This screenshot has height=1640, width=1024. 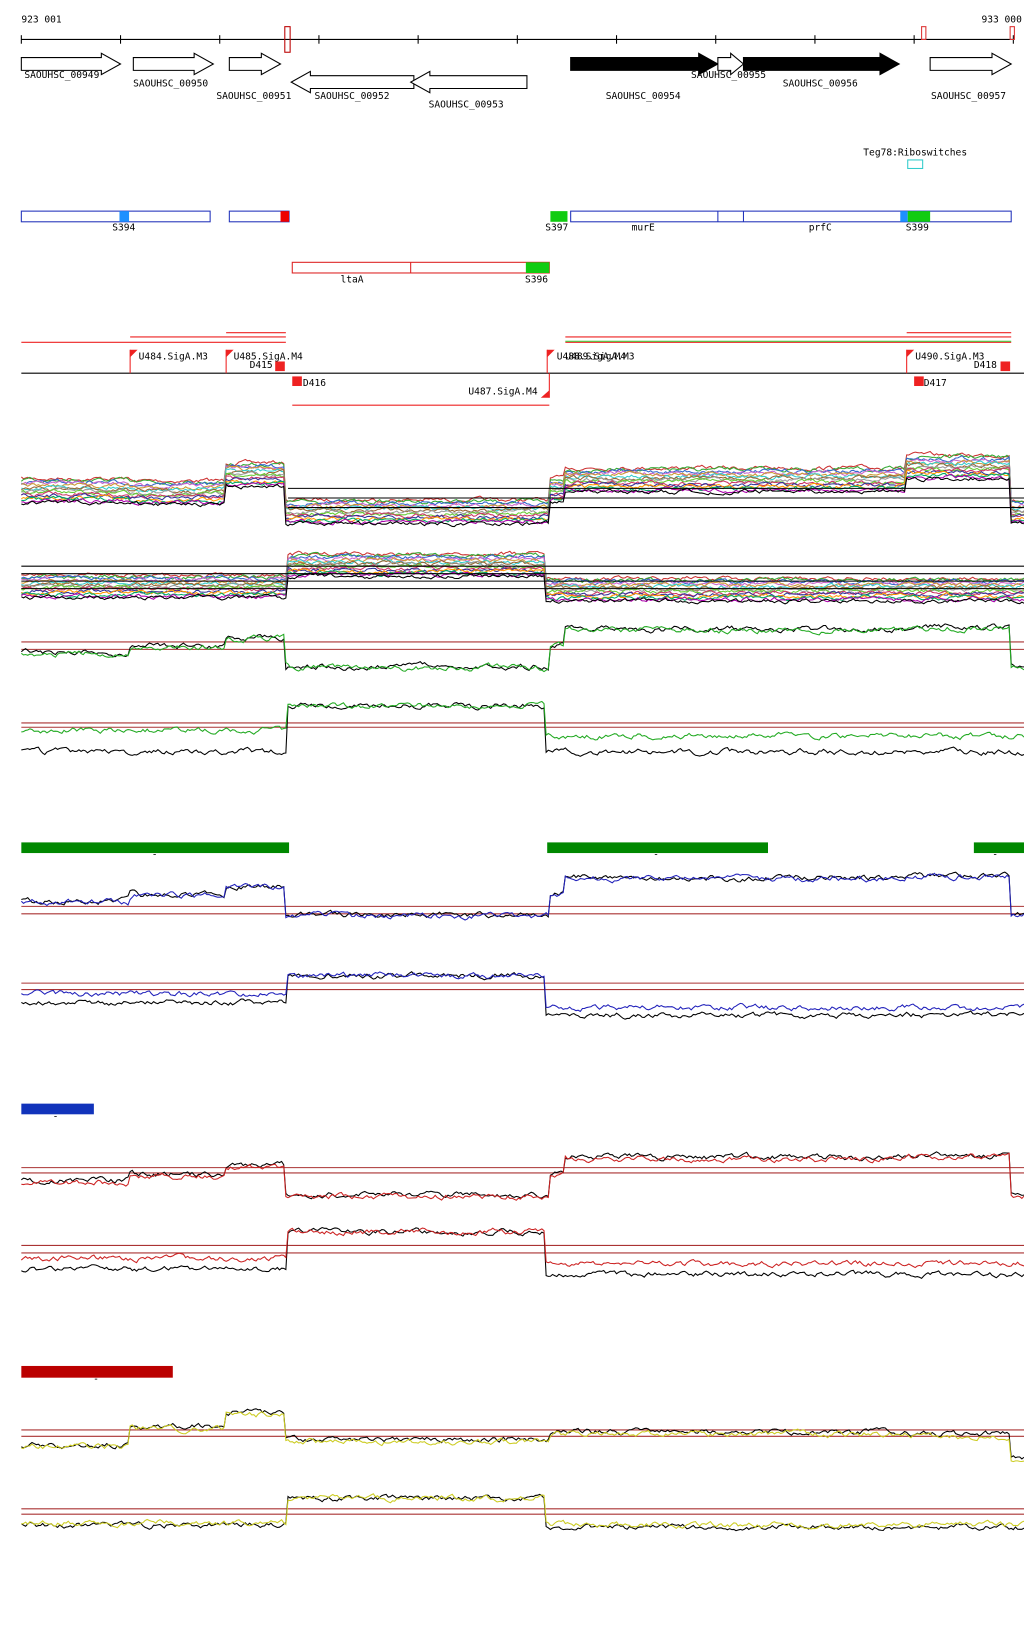 I want to click on label: U487.SigA.M4, so click(x=502, y=392).